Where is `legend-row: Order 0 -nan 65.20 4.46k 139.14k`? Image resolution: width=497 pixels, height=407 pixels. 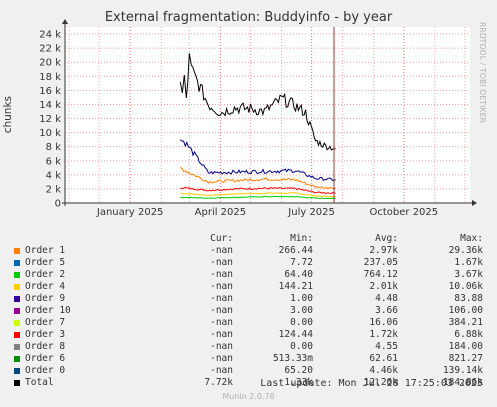 legend-row: Order 0 -nan 65.20 4.46k 139.14k is located at coordinates (248, 371).